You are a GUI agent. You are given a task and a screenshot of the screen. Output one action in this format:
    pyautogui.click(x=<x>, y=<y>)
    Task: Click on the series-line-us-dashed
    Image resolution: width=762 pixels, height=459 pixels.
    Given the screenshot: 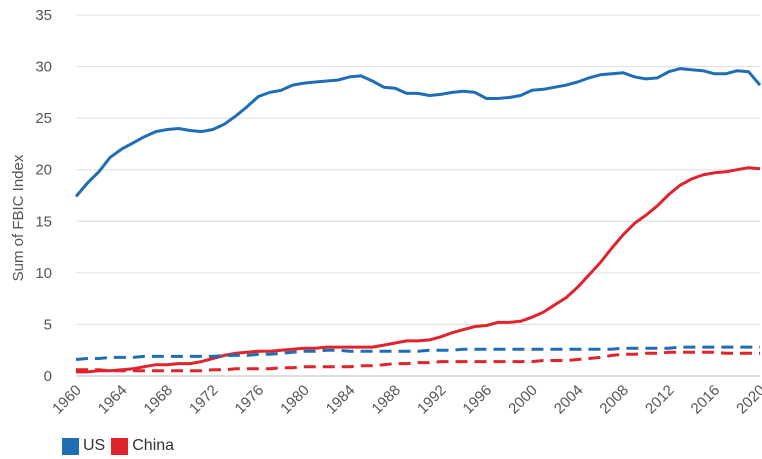 What is the action you would take?
    pyautogui.click(x=417, y=353)
    